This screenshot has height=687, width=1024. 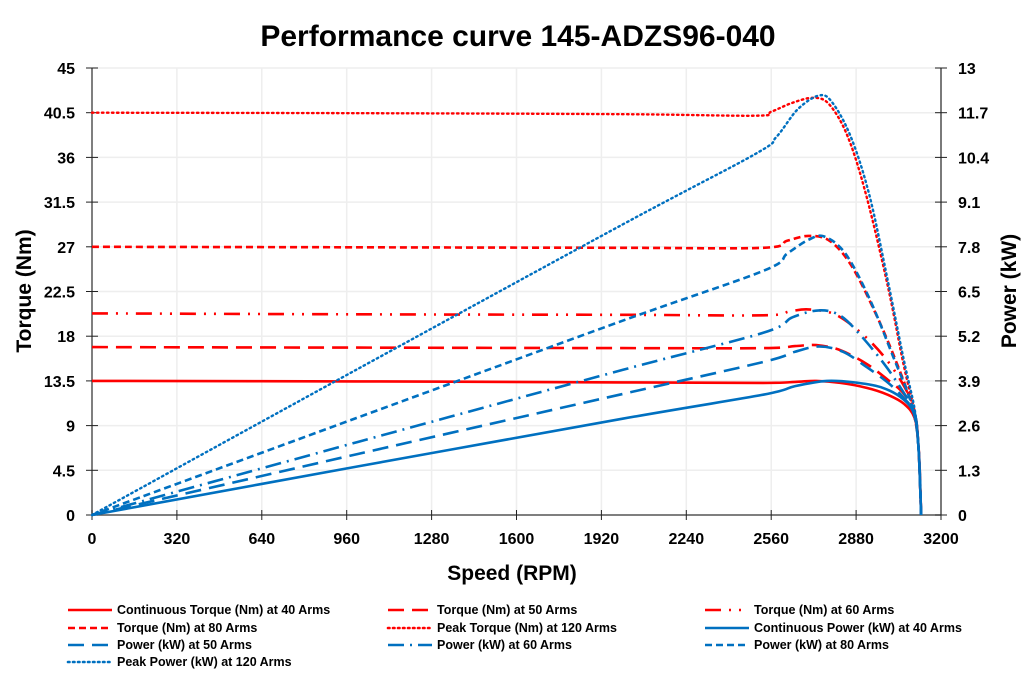 I want to click on x-tick-label: 960, so click(x=346, y=539).